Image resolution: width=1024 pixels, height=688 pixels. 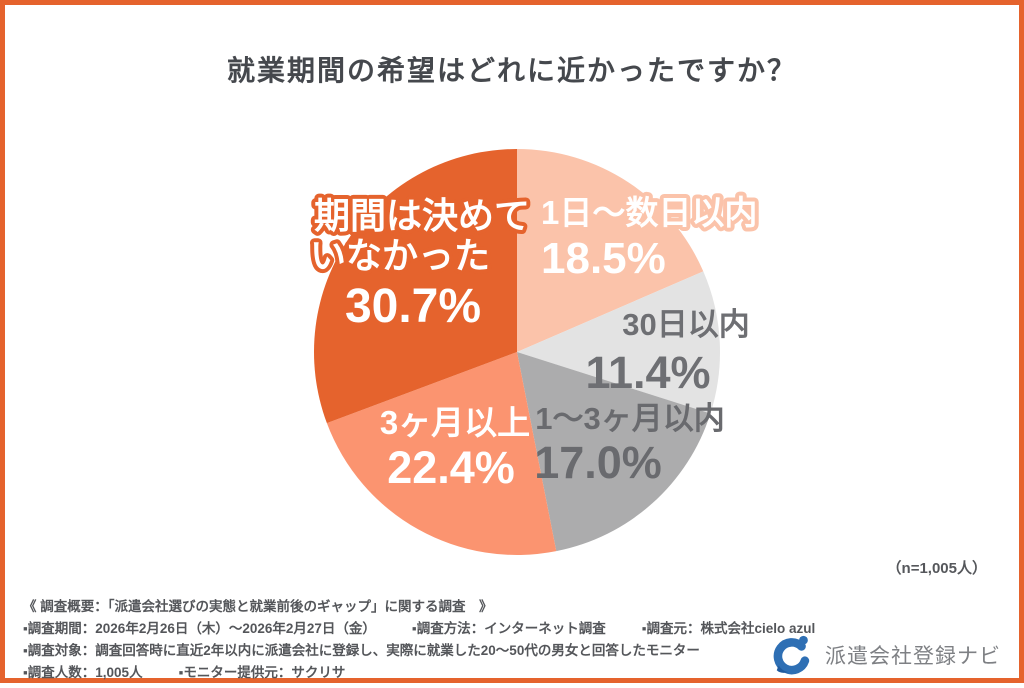 I want to click on sample-size-note: （n=1,005人）, so click(x=936, y=568).